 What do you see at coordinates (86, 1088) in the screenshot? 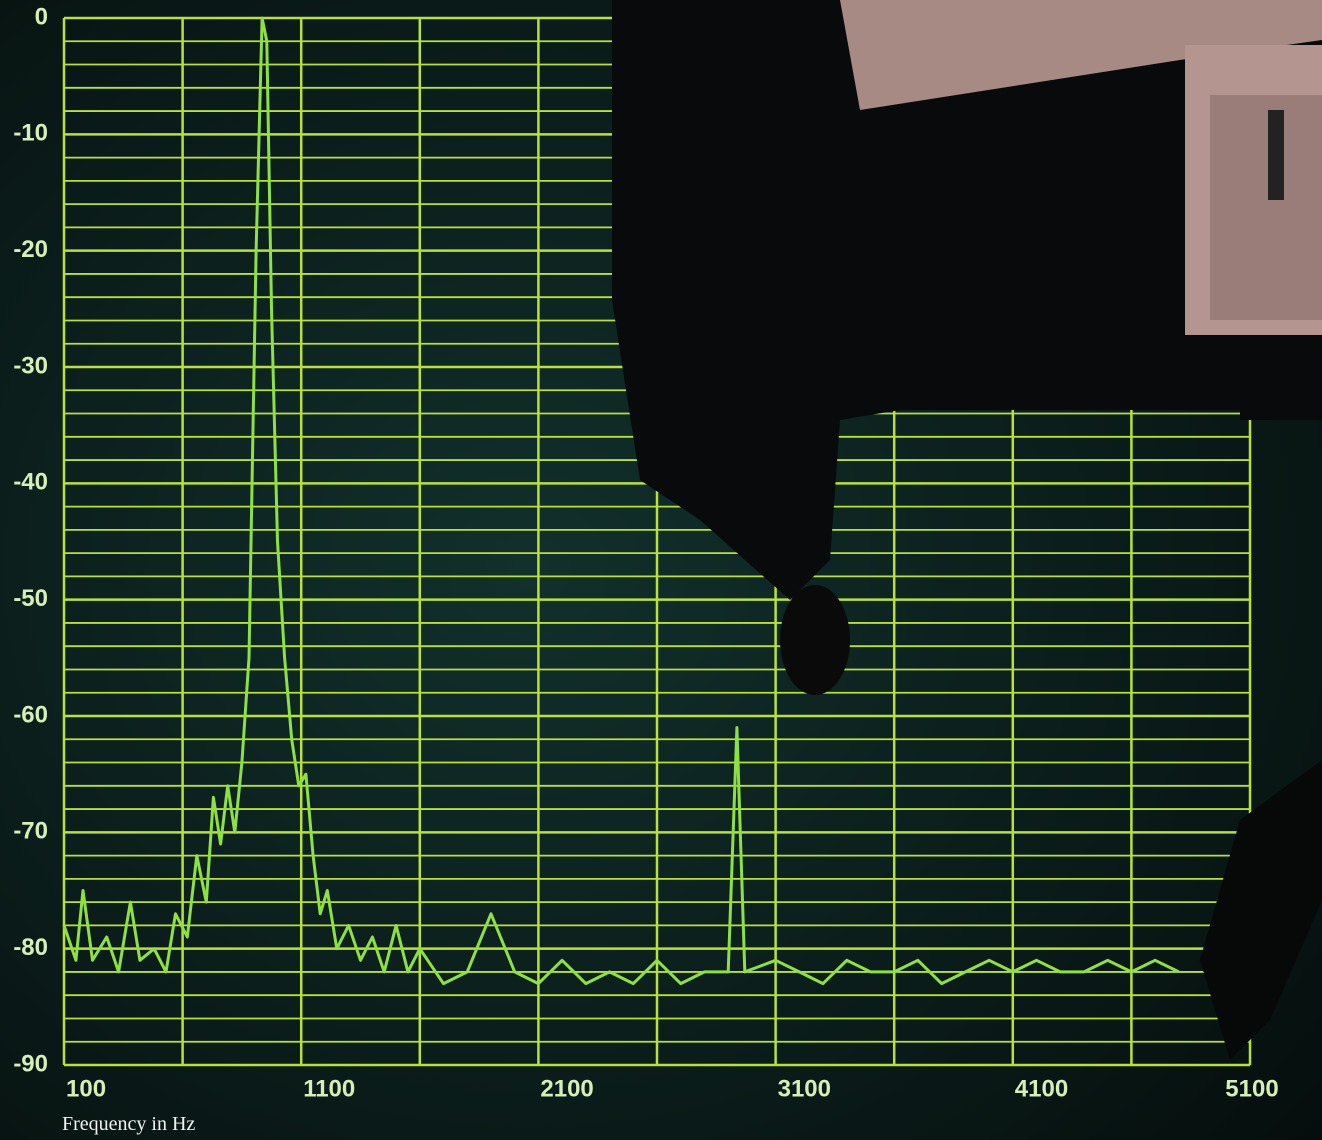
I see `x-tick-label: 100` at bounding box center [86, 1088].